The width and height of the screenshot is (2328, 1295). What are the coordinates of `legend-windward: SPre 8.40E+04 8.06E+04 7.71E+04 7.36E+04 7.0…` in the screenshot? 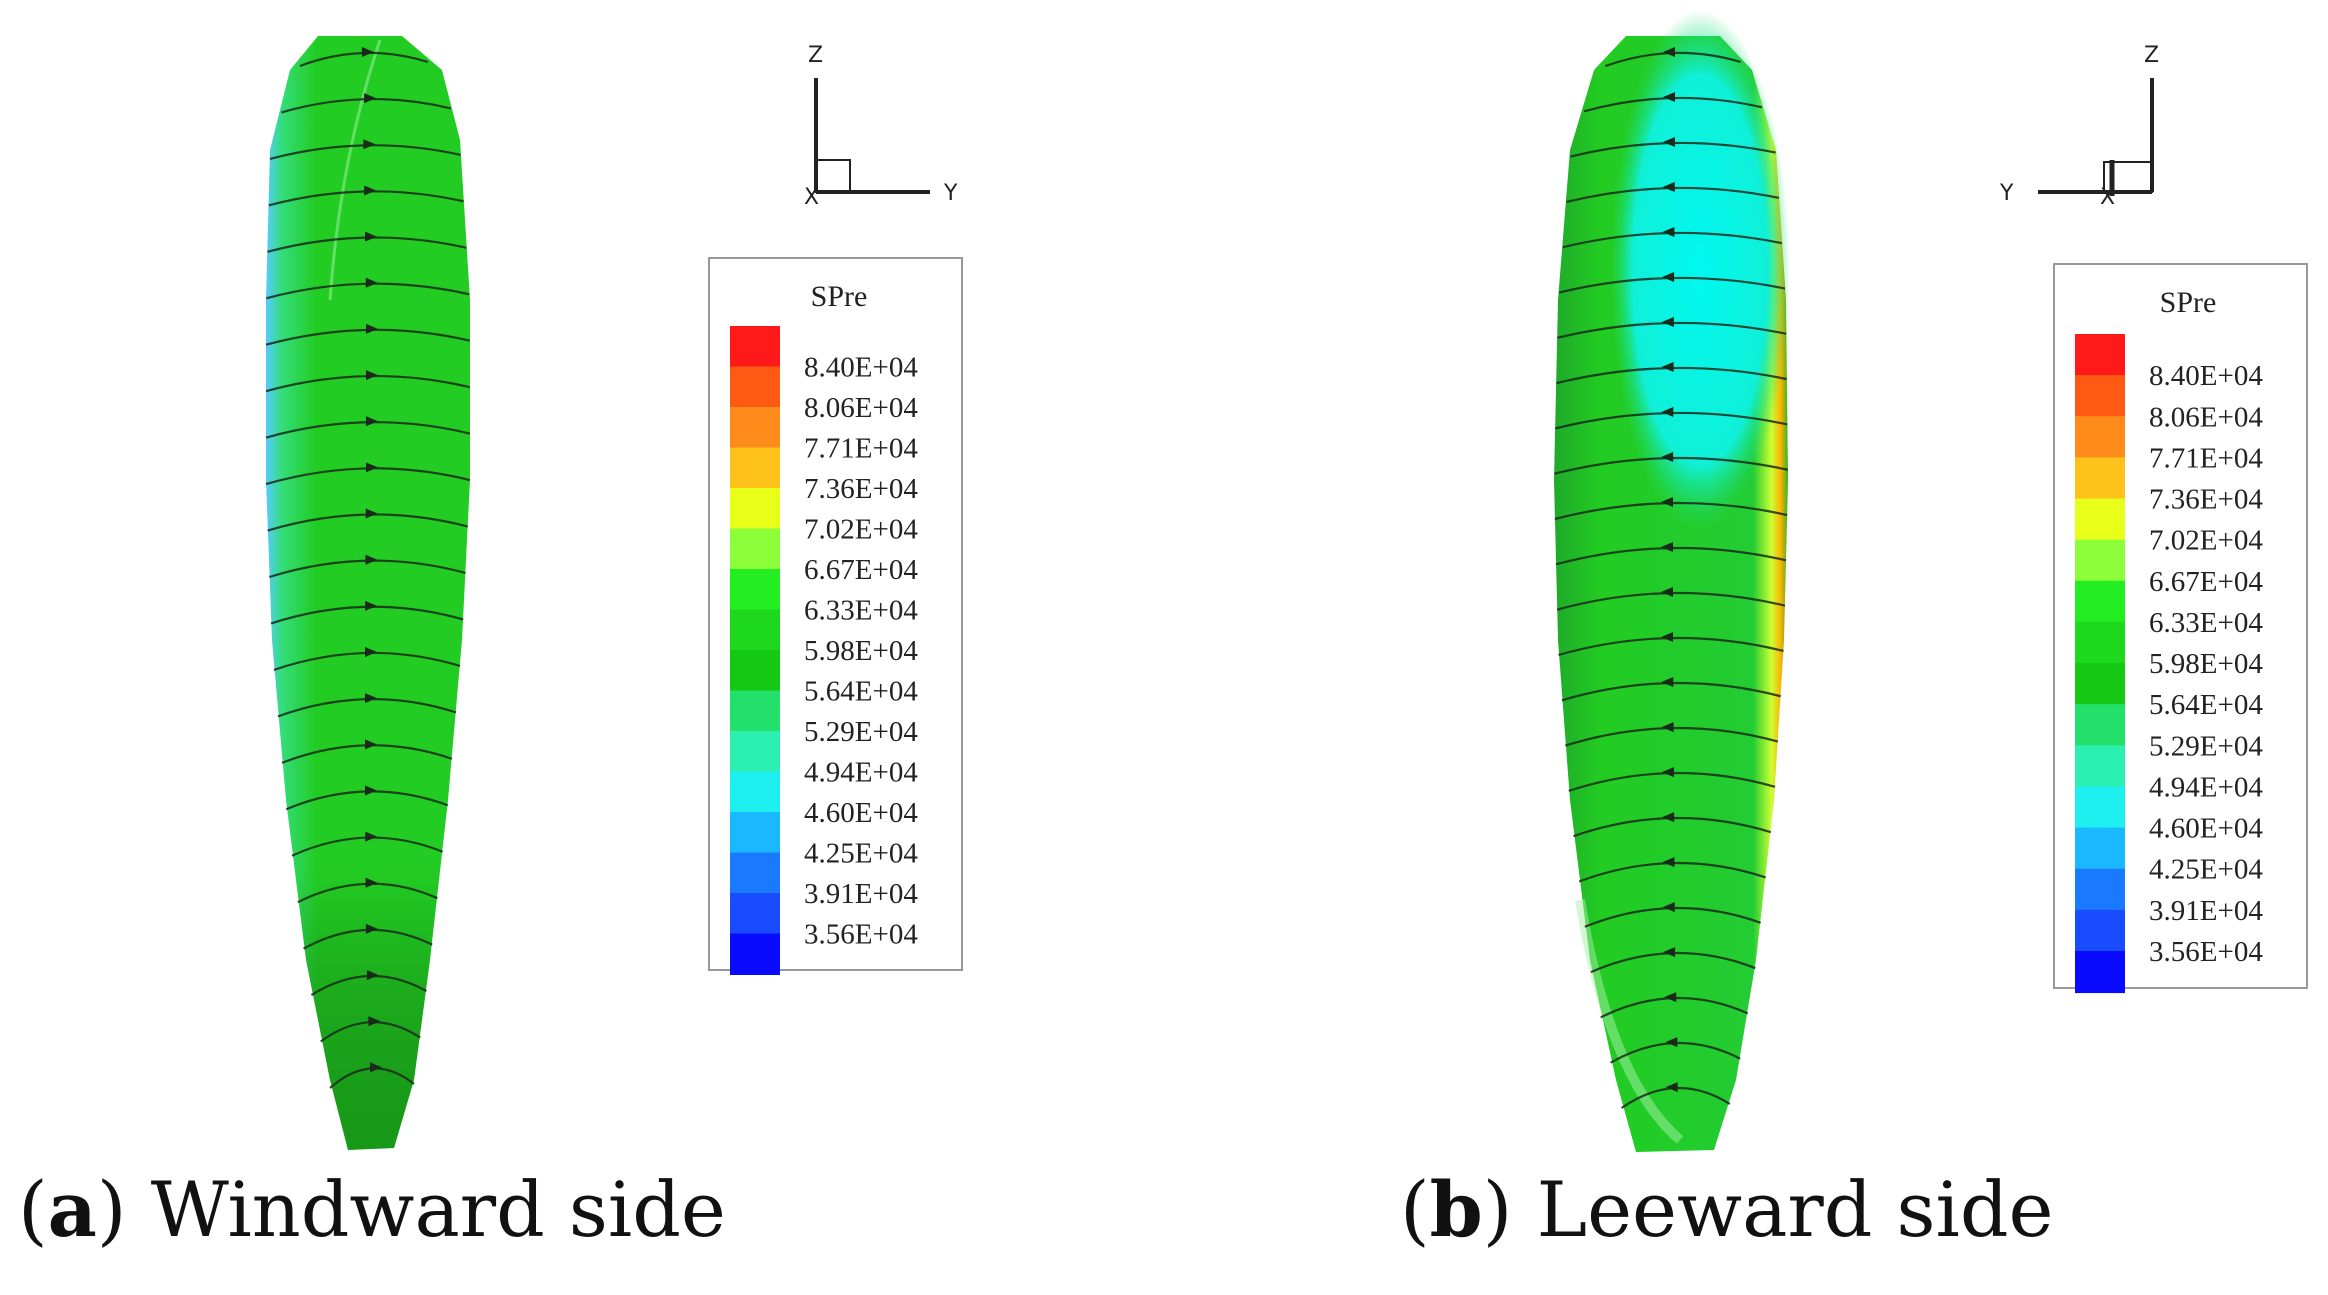 It's located at (835, 616).